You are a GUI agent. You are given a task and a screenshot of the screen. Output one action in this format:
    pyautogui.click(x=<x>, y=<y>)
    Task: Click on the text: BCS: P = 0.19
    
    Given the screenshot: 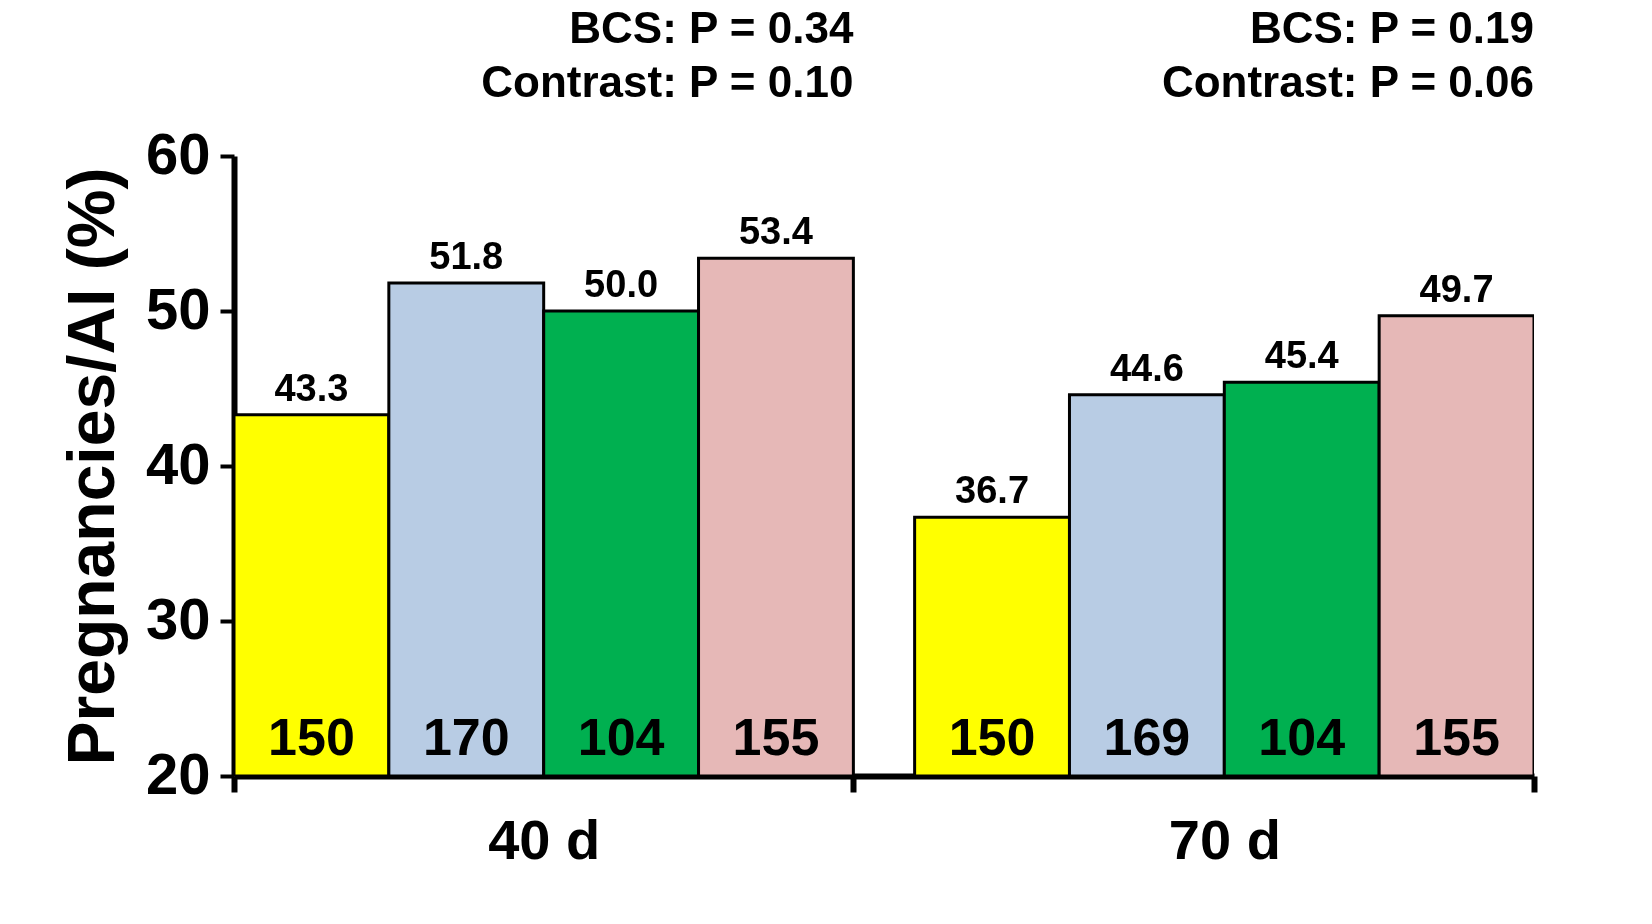 What is the action you would take?
    pyautogui.click(x=1391, y=27)
    